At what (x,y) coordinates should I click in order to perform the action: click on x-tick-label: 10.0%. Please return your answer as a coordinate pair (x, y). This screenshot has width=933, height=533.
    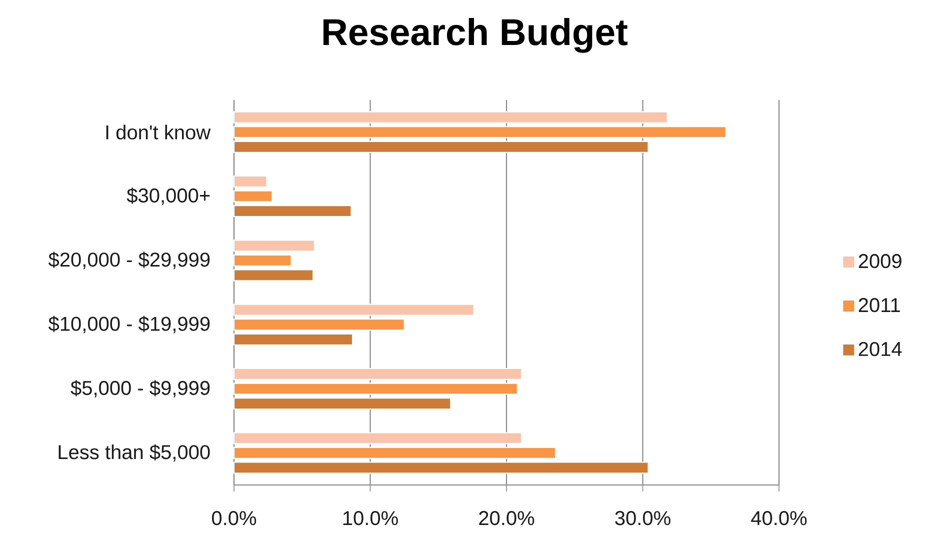
    Looking at the image, I should click on (370, 518).